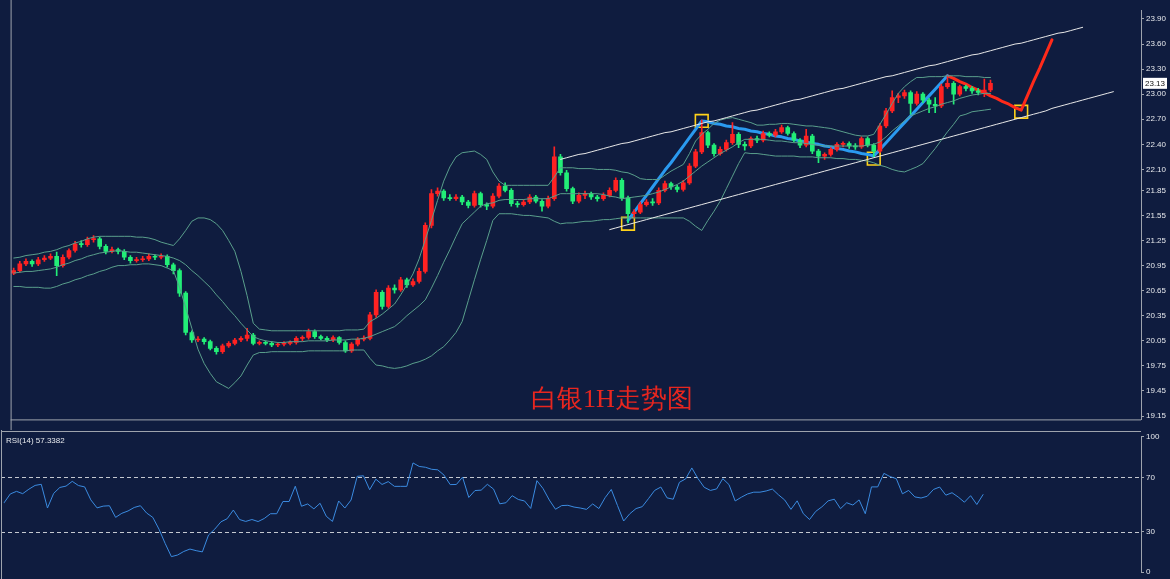 This screenshot has height=579, width=1170. What do you see at coordinates (1156, 215) in the screenshot?
I see `y-tick-label: 21.55` at bounding box center [1156, 215].